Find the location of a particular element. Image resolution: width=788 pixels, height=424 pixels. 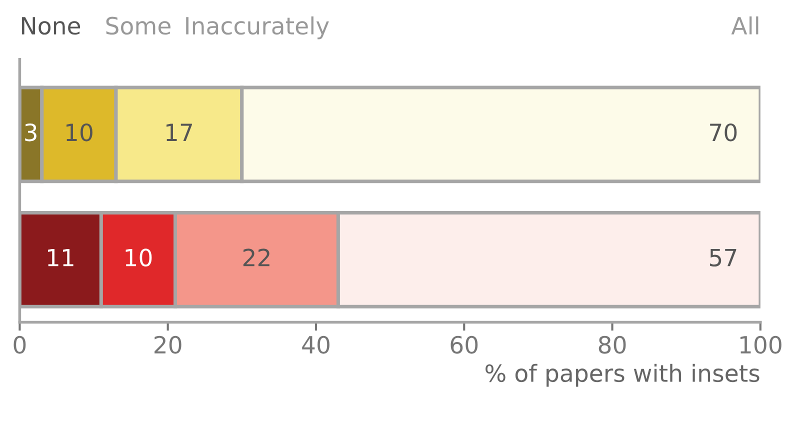

x-tick-label: 20 is located at coordinates (168, 345).